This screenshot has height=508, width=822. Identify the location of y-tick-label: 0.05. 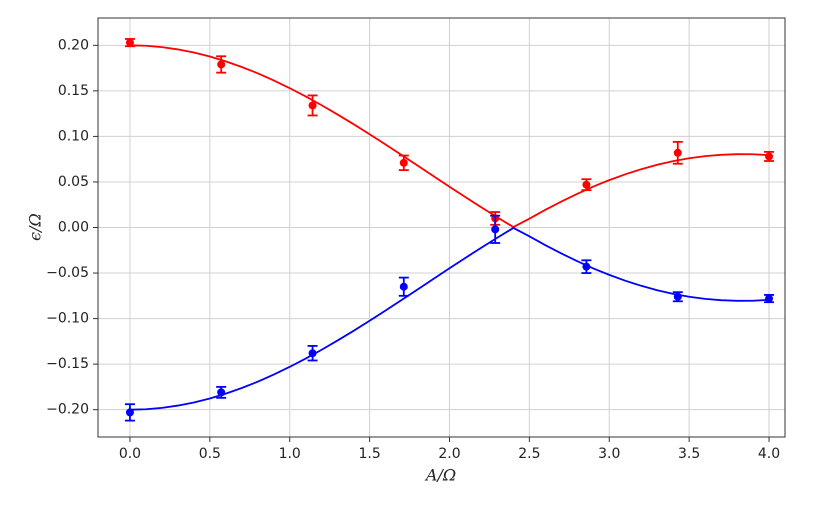
(73, 182).